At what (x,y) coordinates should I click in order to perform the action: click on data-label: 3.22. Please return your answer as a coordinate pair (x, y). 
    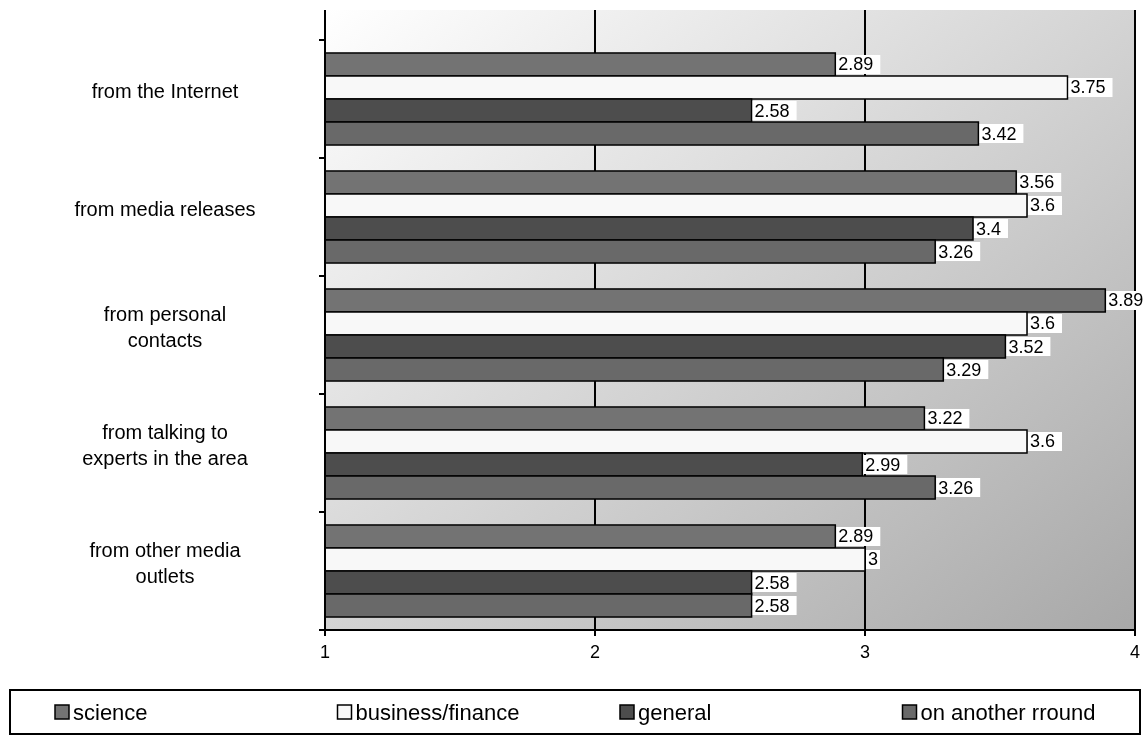
    Looking at the image, I should click on (945, 418).